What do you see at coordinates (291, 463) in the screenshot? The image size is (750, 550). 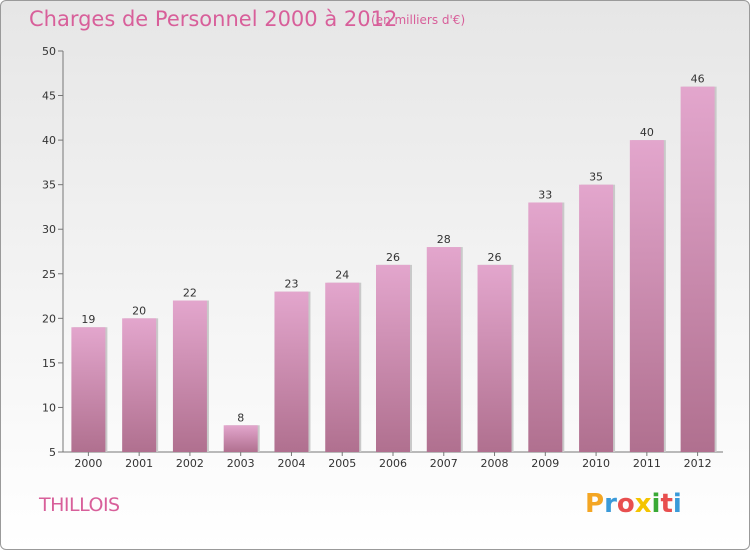 I see `x-tick-label: 2004` at bounding box center [291, 463].